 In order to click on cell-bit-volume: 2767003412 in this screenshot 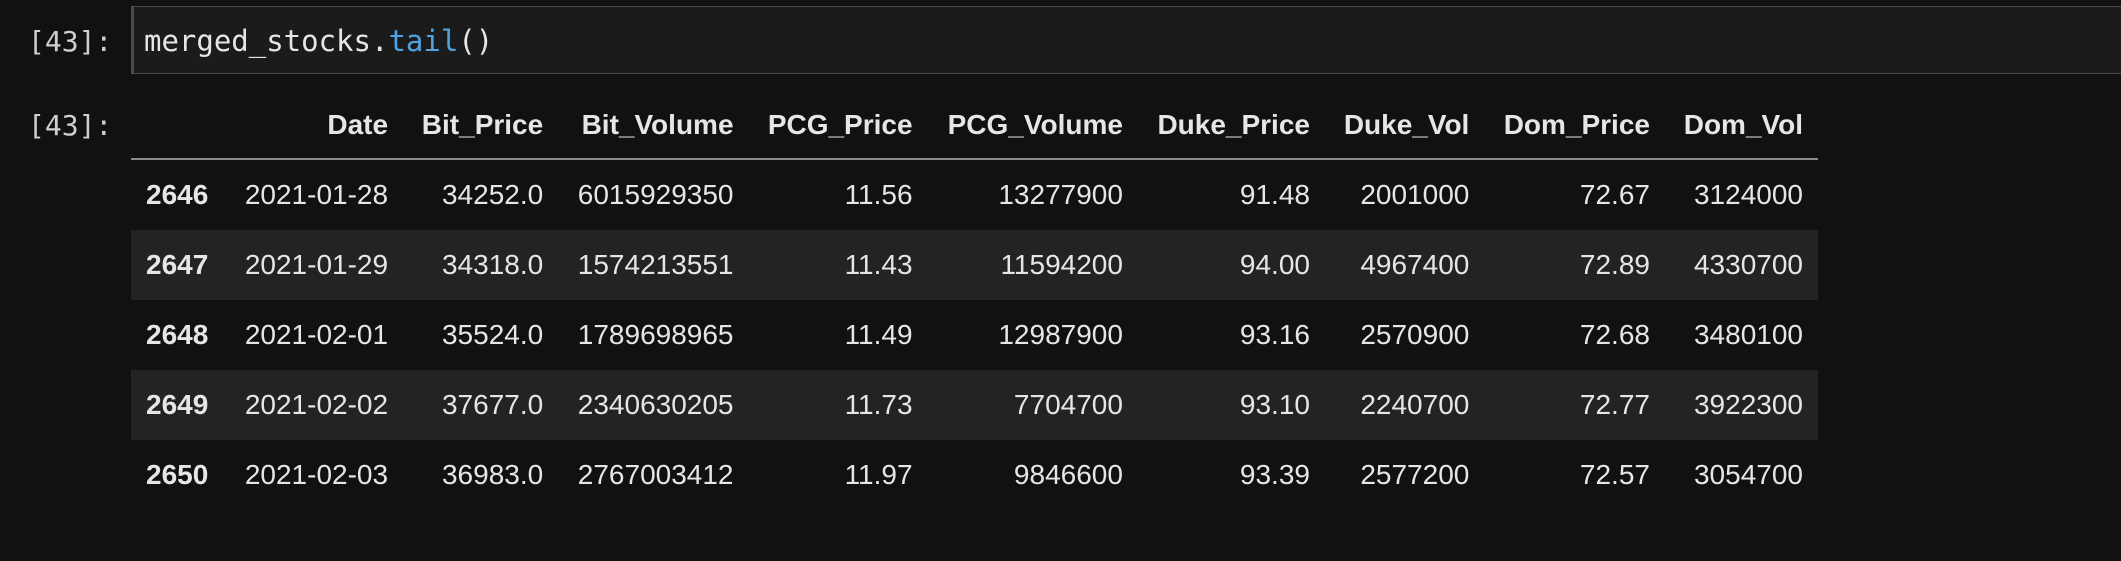, I will do `click(655, 474)`.